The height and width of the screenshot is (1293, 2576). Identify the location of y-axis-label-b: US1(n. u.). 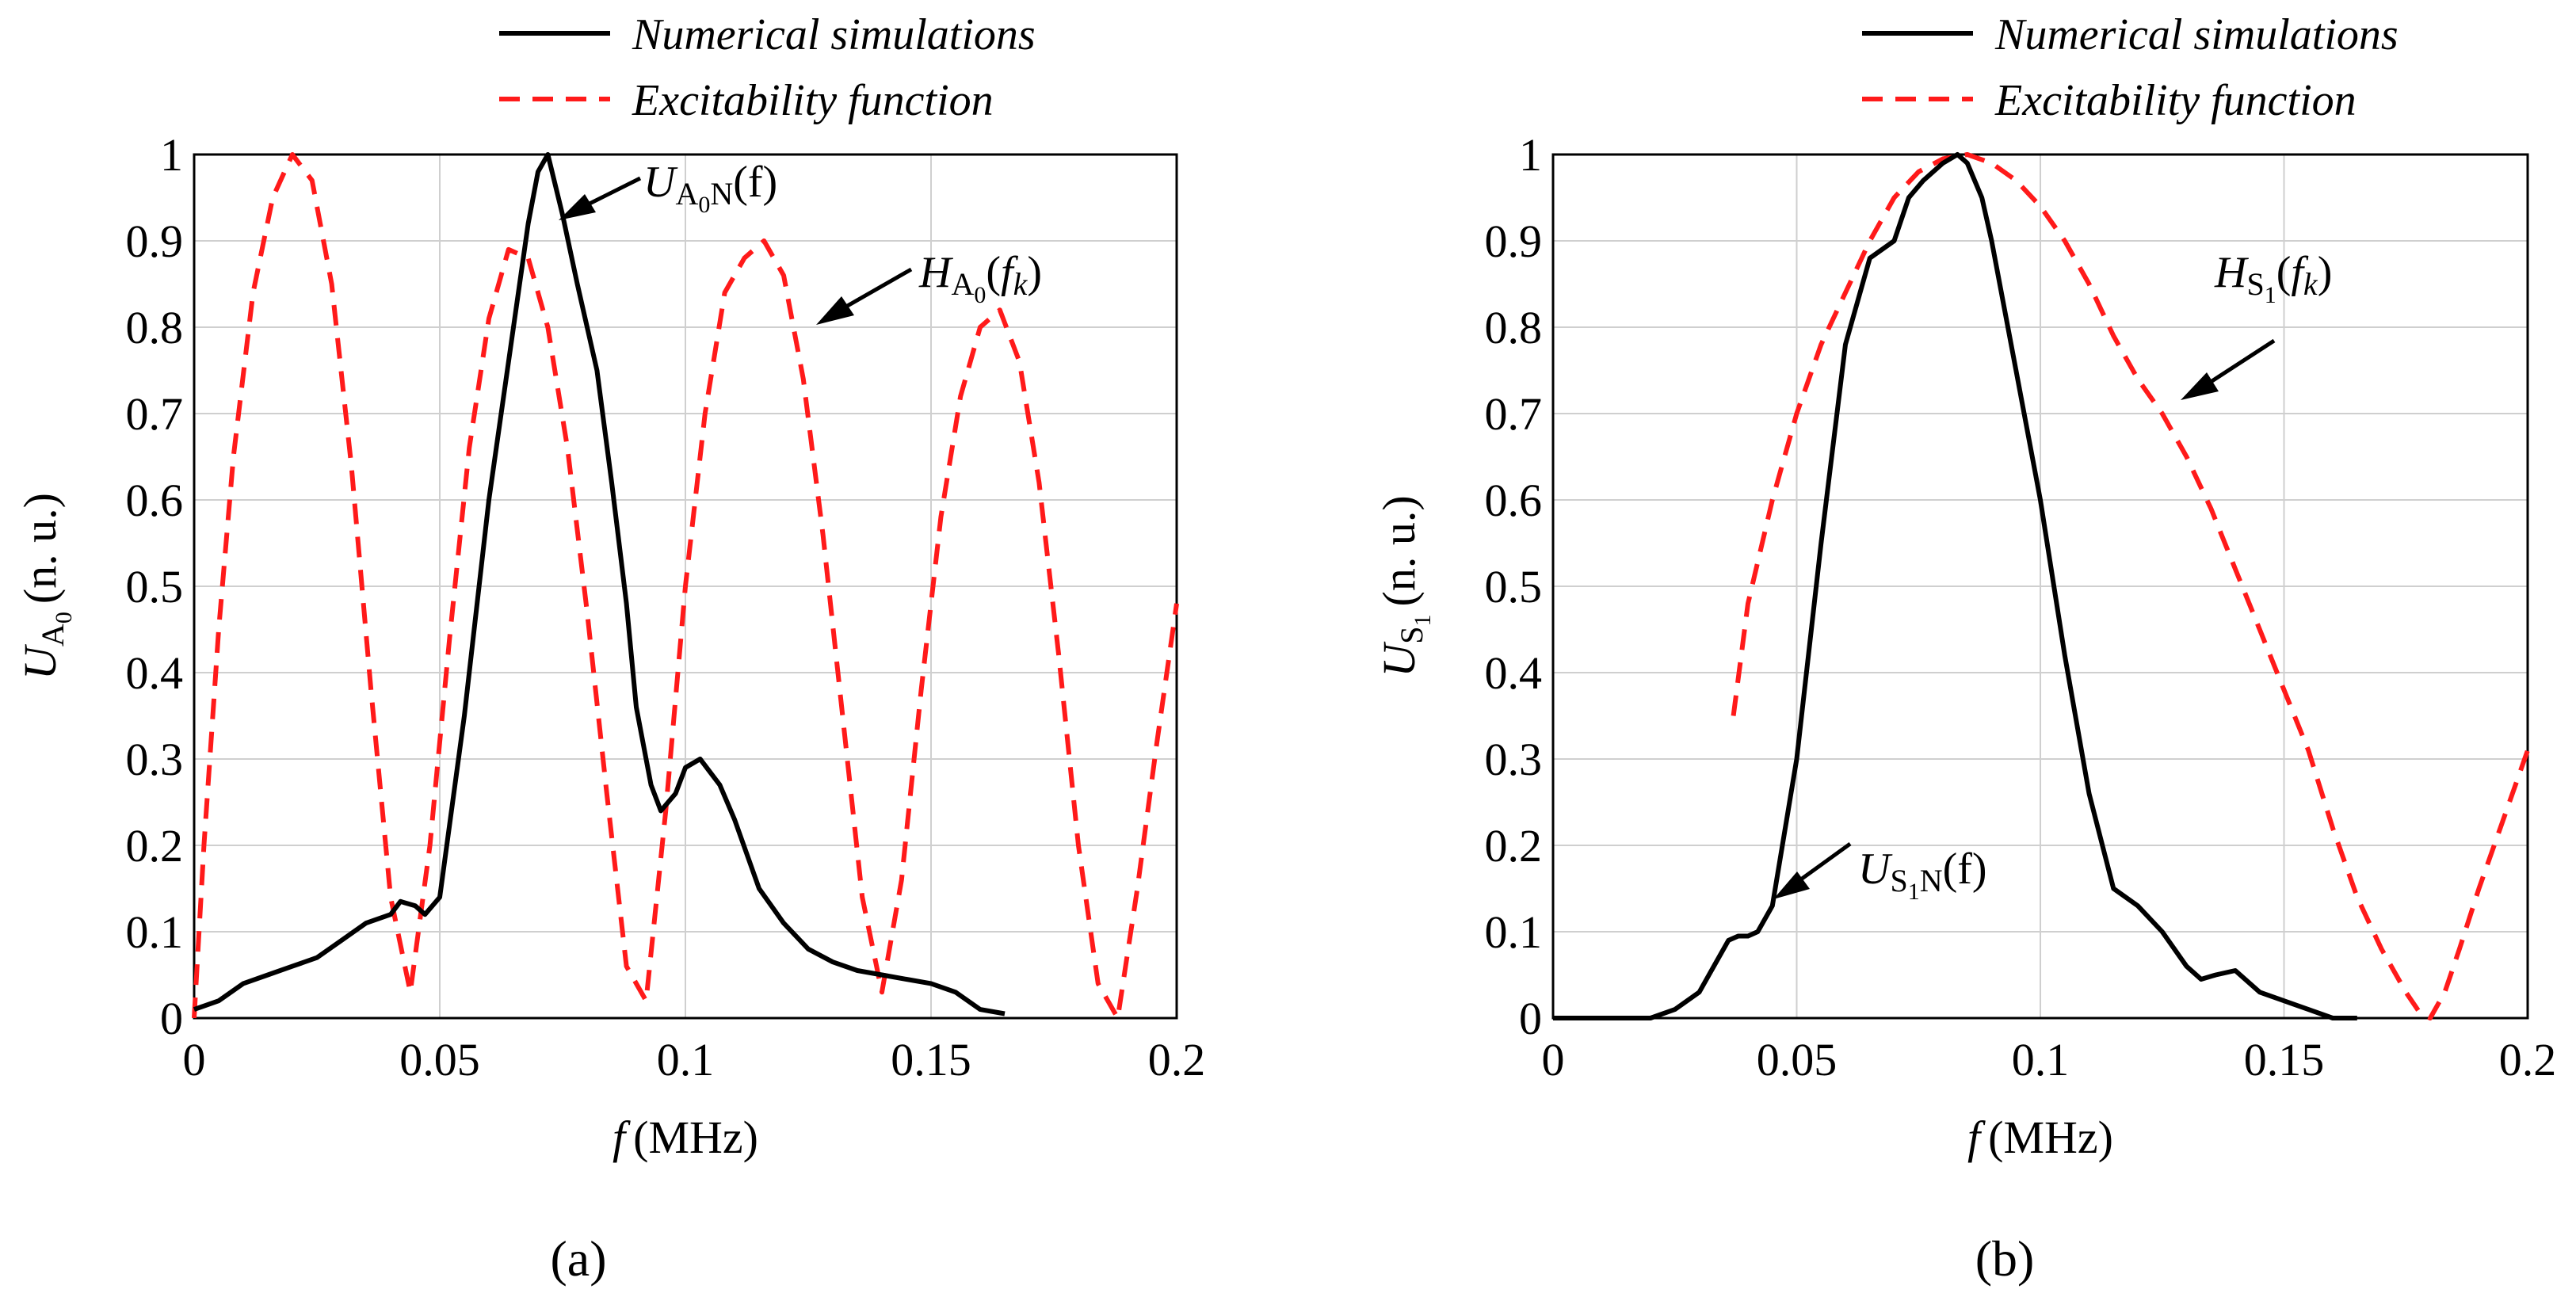
(1404, 586).